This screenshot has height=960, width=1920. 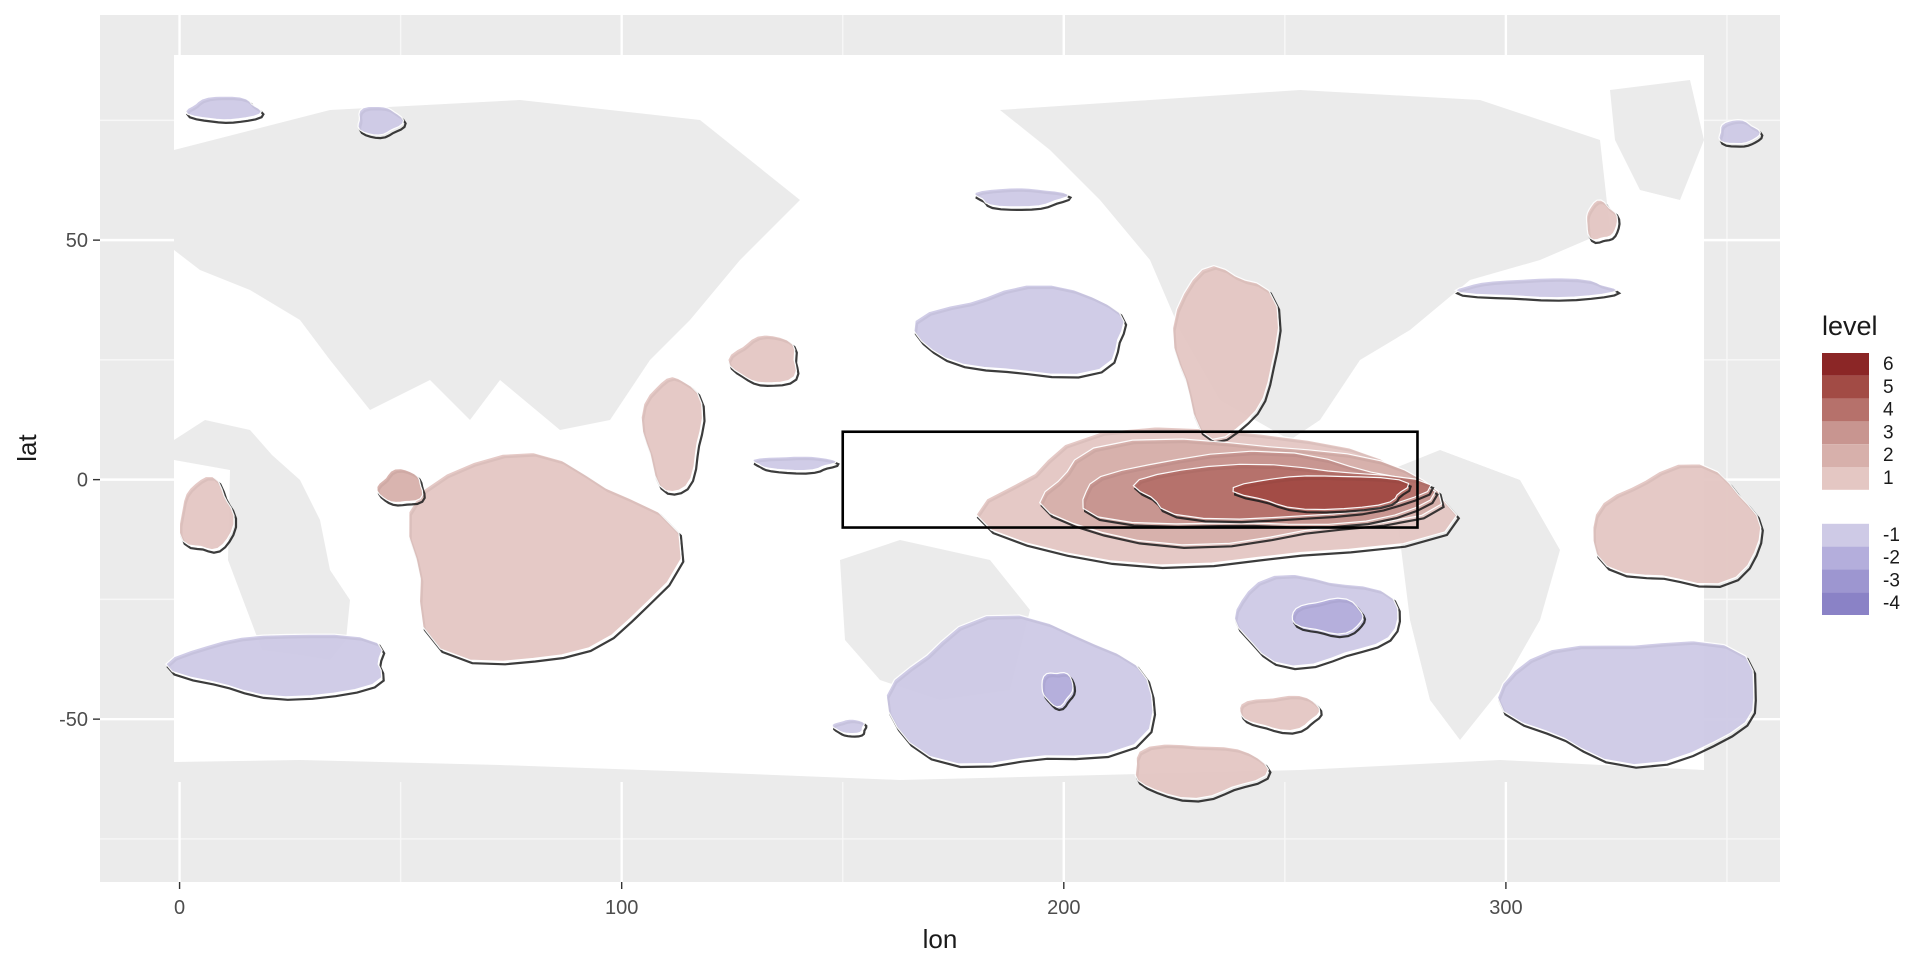 What do you see at coordinates (1063, 908) in the screenshot?
I see `x-tick-label: 200` at bounding box center [1063, 908].